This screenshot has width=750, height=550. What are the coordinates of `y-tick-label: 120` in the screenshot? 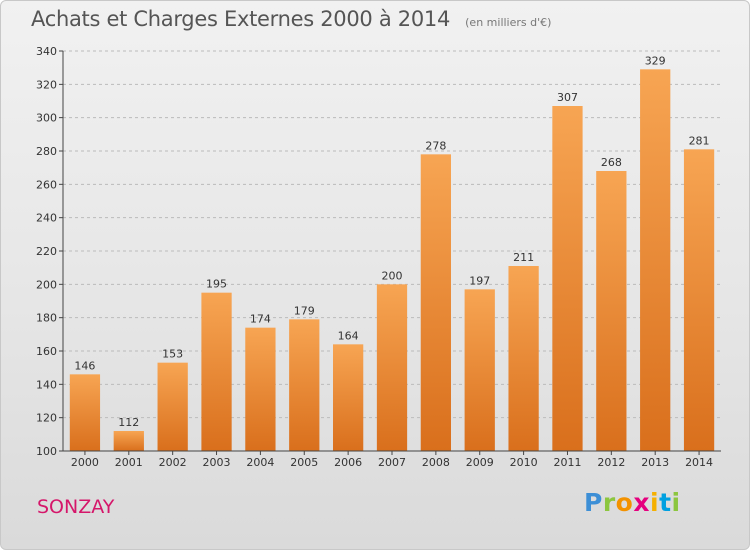 It's located at (46, 418).